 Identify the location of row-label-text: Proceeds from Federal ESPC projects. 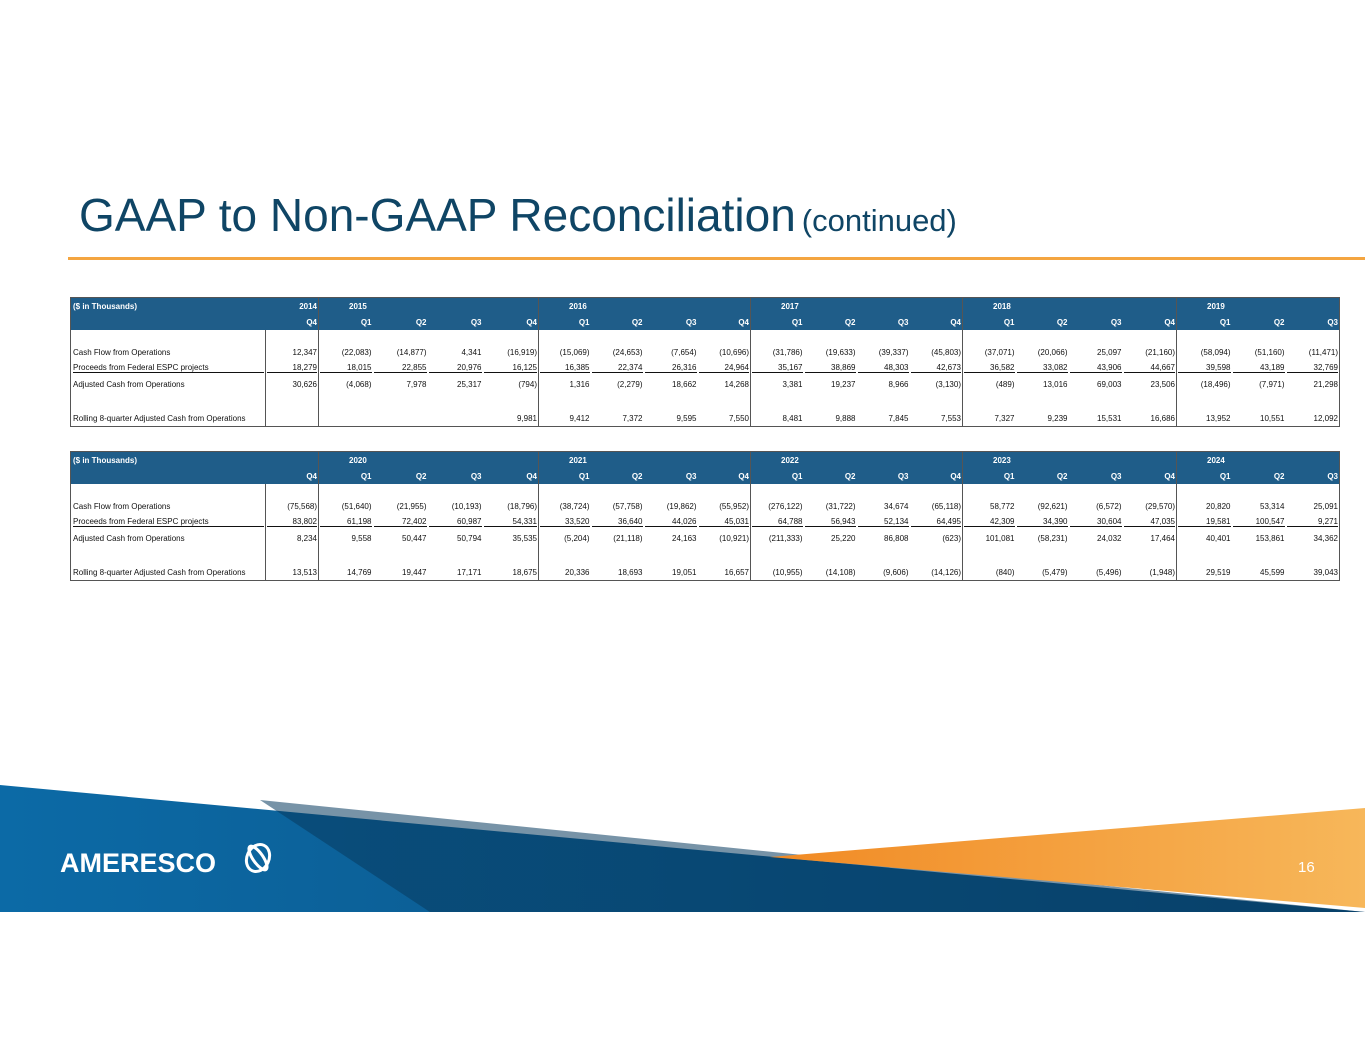
(168, 368).